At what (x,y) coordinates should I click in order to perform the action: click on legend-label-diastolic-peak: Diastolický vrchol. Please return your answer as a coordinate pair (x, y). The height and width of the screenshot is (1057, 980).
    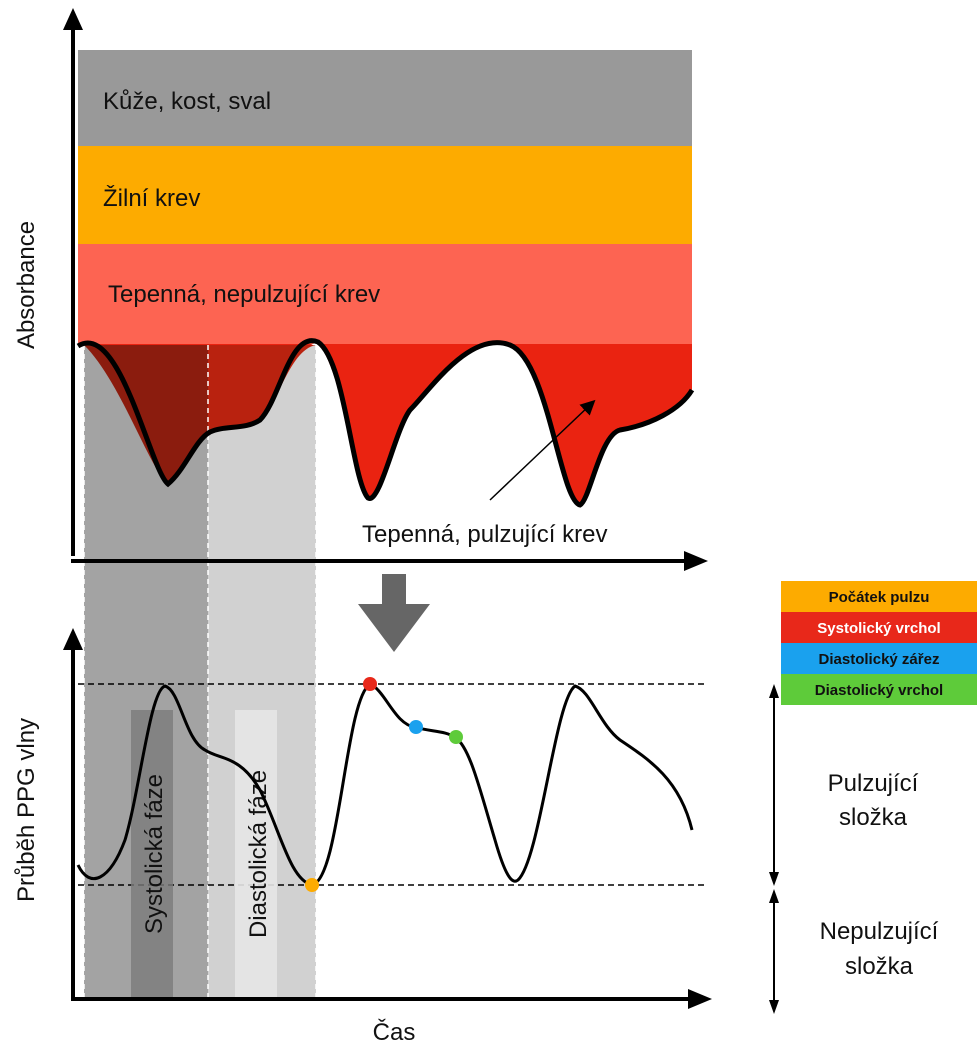
    Looking at the image, I should click on (879, 690).